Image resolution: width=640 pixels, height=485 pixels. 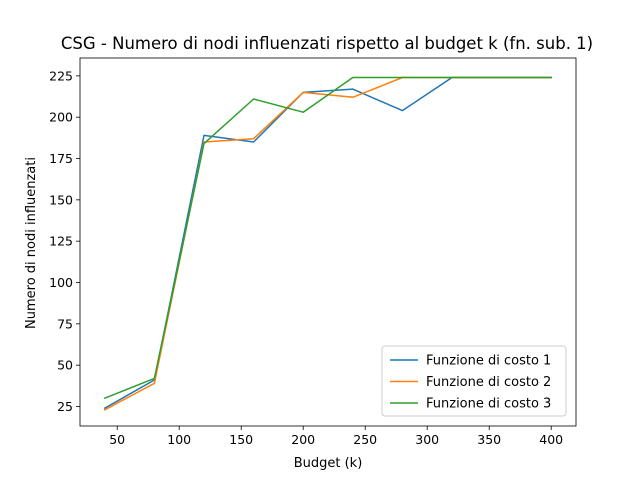 What do you see at coordinates (489, 439) in the screenshot?
I see `x-tick-label: 350` at bounding box center [489, 439].